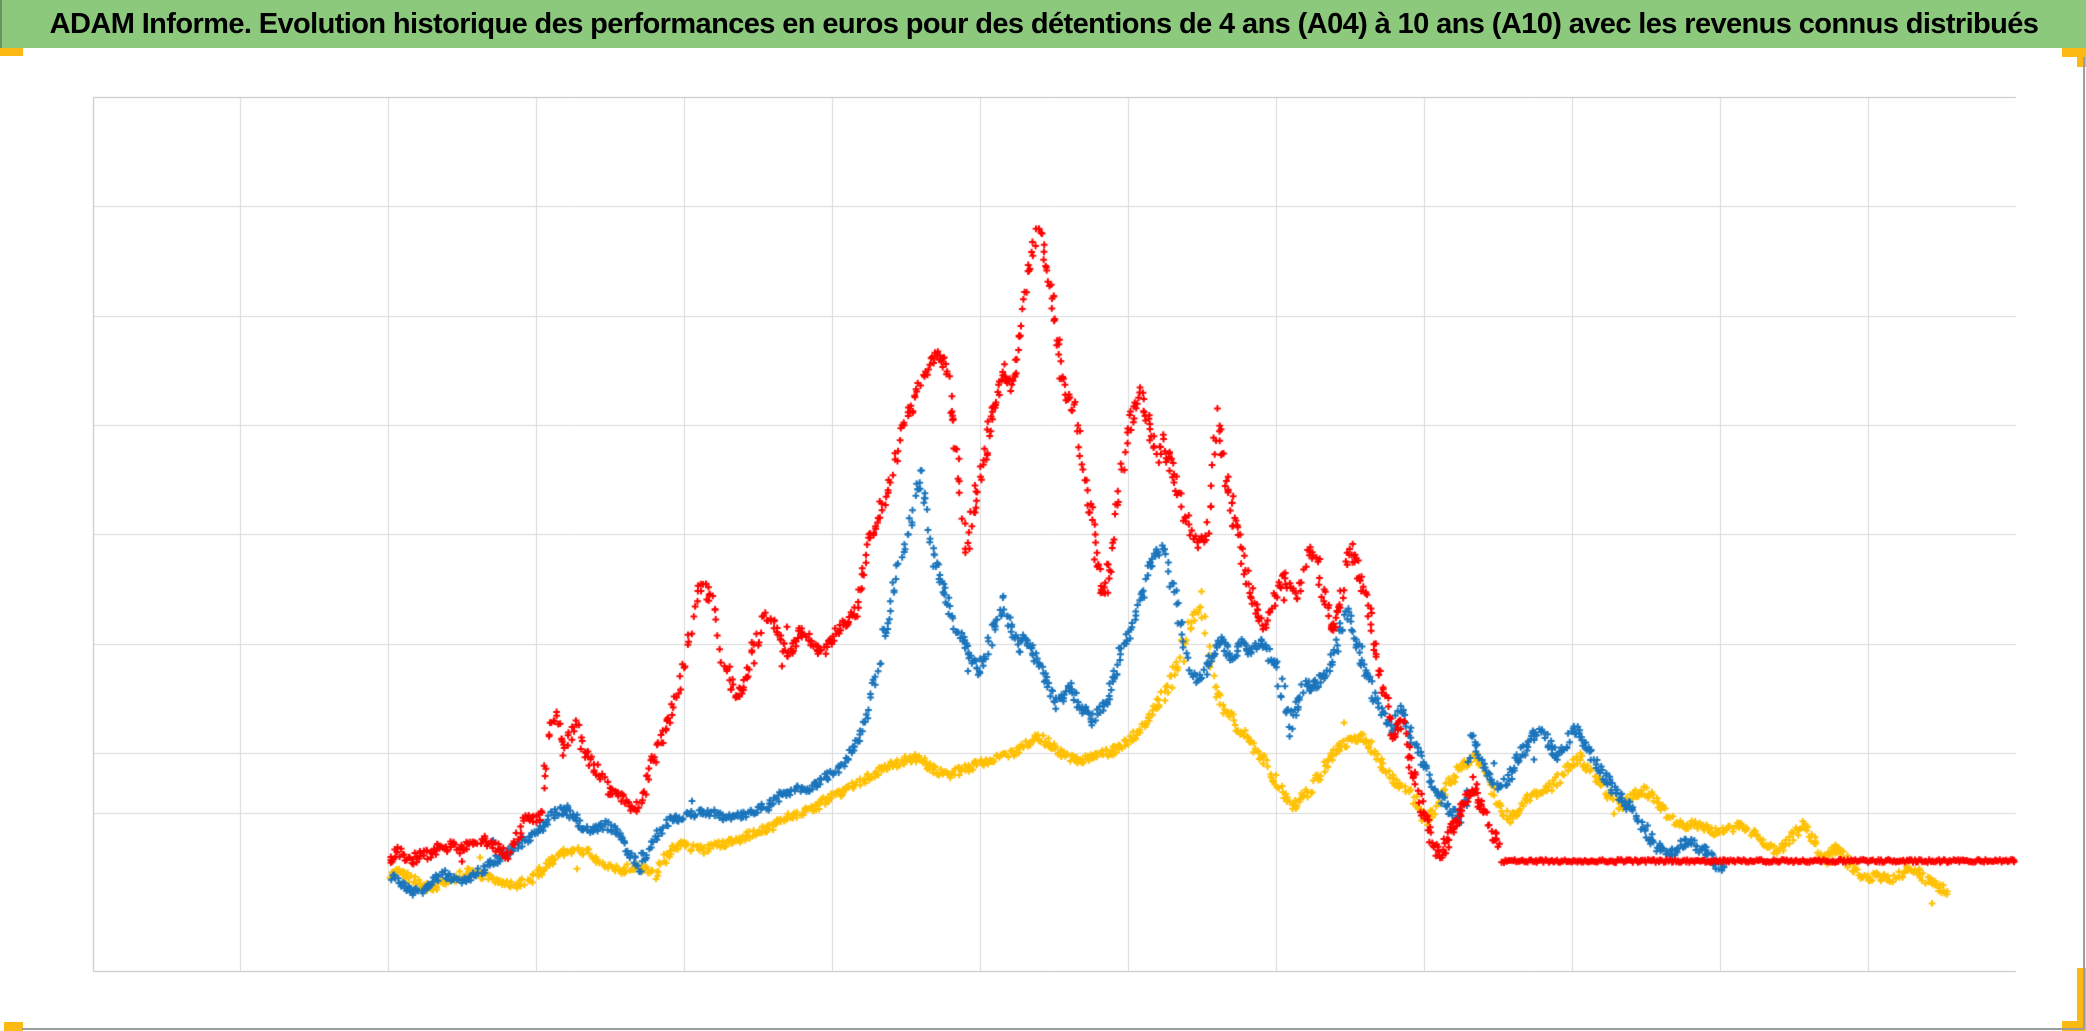  Describe the element at coordinates (2081, 999) in the screenshot. I see `corner-accent-bottom-right-vertical` at that location.